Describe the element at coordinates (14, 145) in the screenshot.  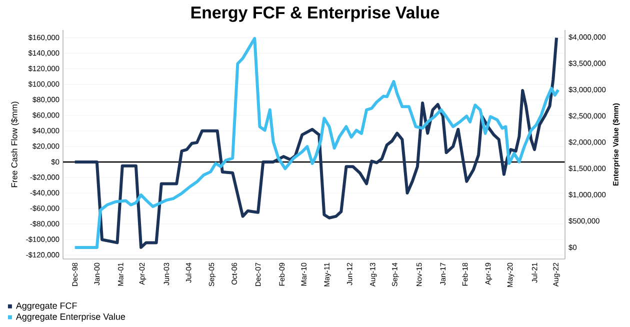
I see `y-axis-title: Free Cash Flow ($mm)` at that location.